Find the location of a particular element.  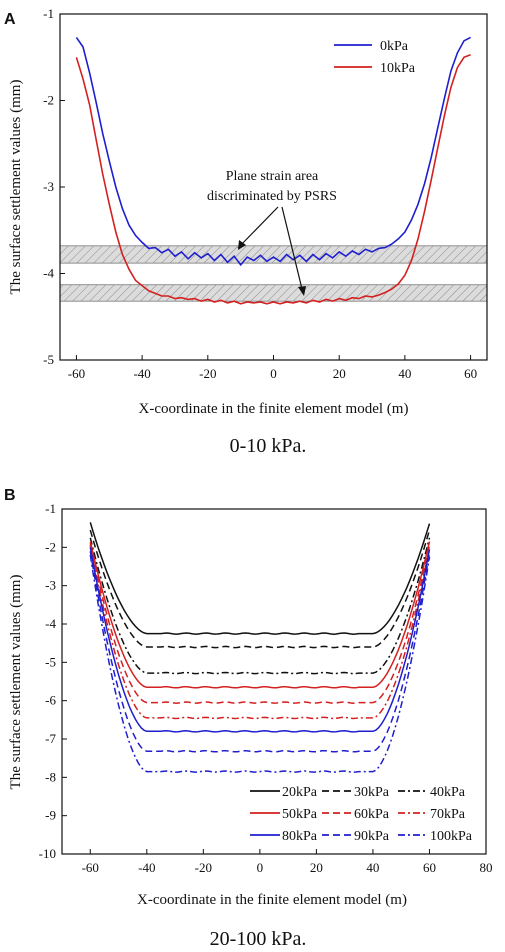

panel-b-y-tick-label: -1 is located at coordinates (50, 508).